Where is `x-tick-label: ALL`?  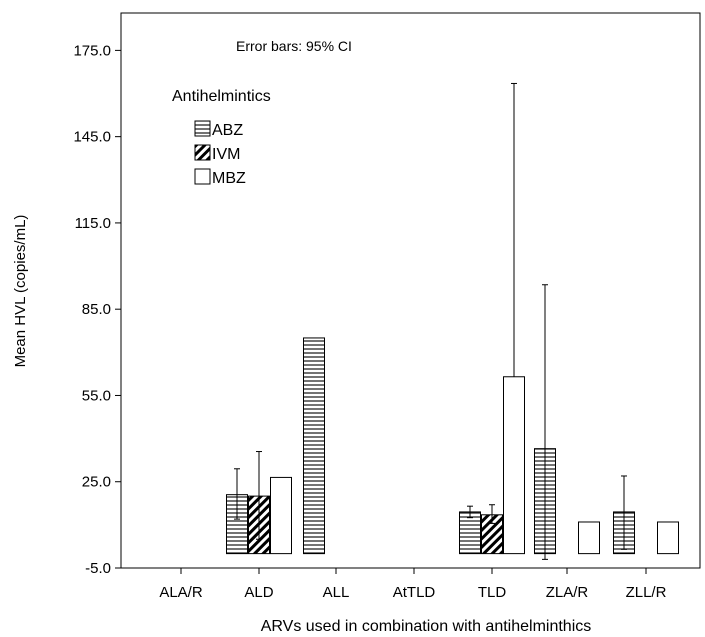 x-tick-label: ALL is located at coordinates (336, 592).